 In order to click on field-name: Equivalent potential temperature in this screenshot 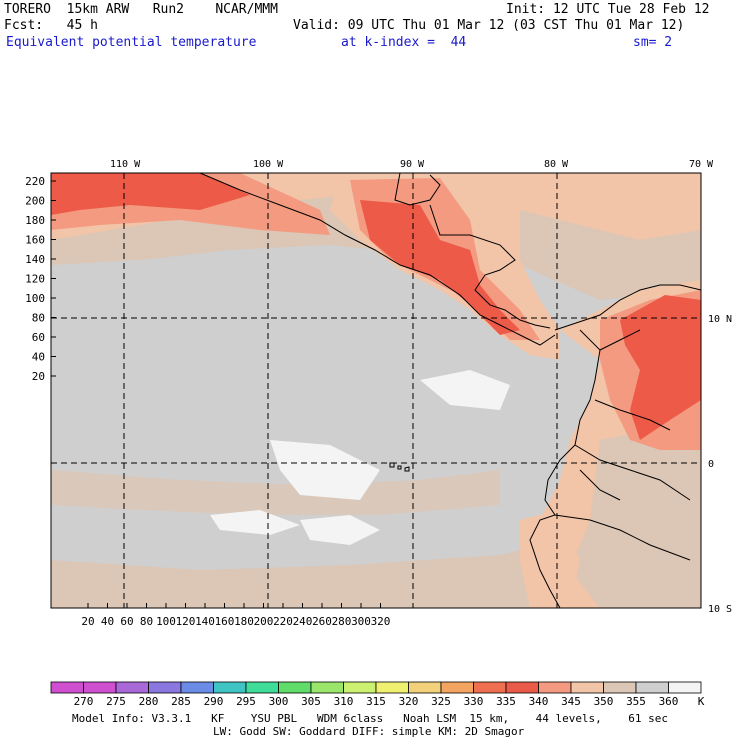, I will do `click(131, 42)`.